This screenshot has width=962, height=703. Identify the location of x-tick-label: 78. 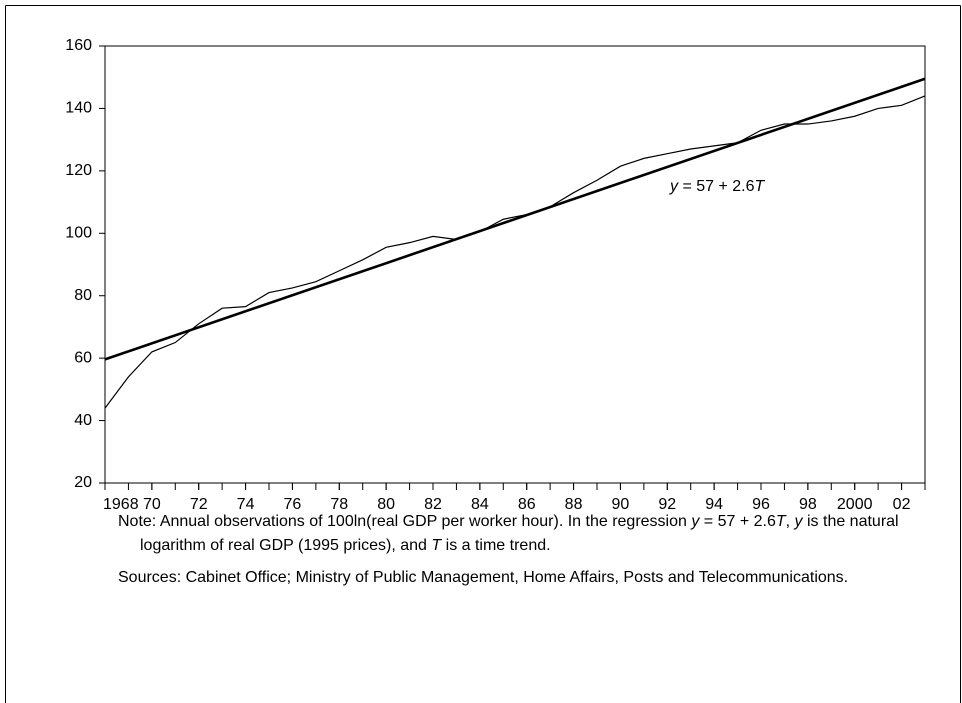
(339, 504).